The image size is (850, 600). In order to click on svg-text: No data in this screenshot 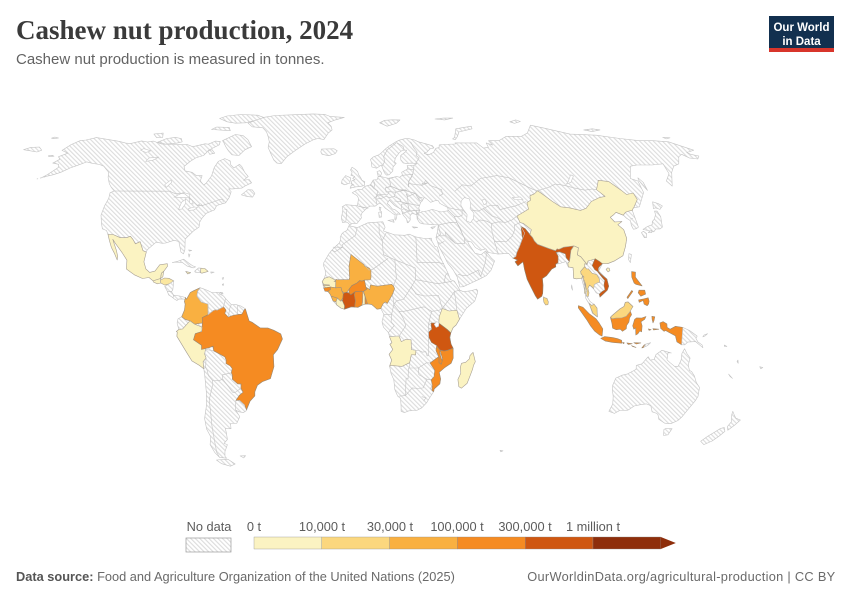, I will do `click(210, 526)`.